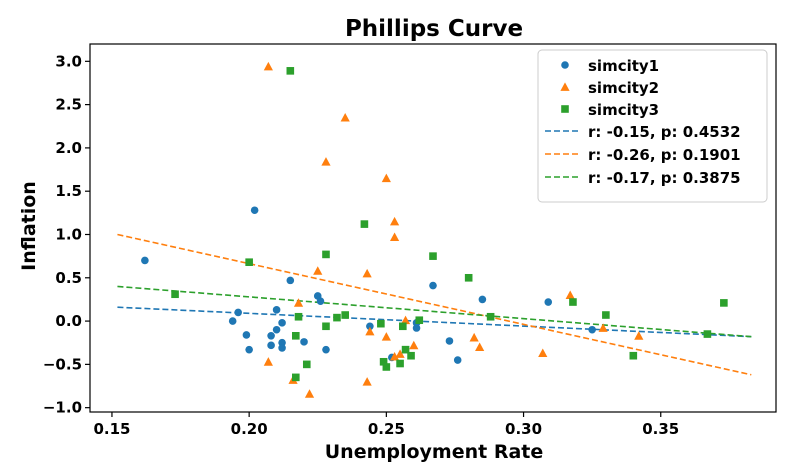 The image size is (793, 476). What do you see at coordinates (68, 148) in the screenshot?
I see `y-tick-label: 2.0` at bounding box center [68, 148].